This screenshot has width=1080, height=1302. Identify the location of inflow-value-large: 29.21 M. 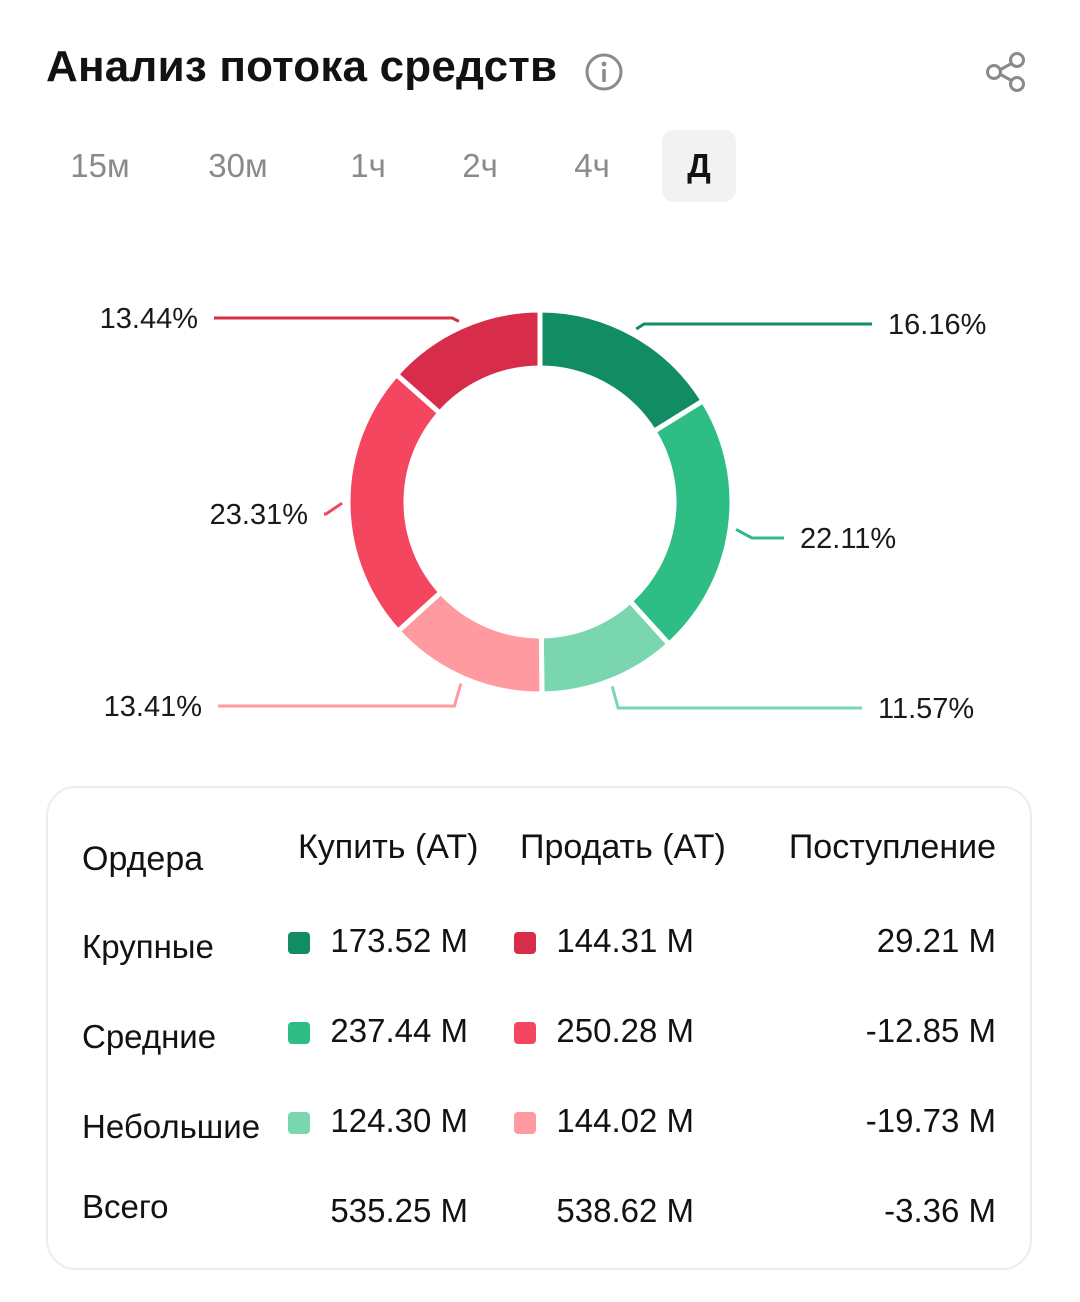
(936, 940).